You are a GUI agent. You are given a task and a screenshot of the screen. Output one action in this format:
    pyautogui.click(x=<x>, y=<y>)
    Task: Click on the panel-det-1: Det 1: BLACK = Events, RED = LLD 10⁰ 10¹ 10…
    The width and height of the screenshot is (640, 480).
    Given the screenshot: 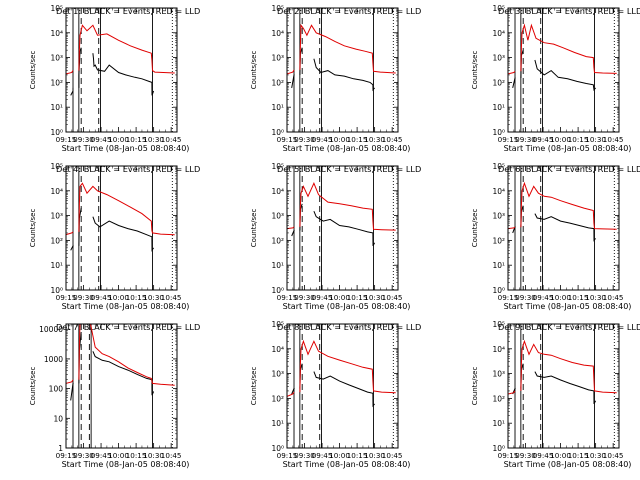 What is the action you would take?
    pyautogui.click(x=114, y=78)
    